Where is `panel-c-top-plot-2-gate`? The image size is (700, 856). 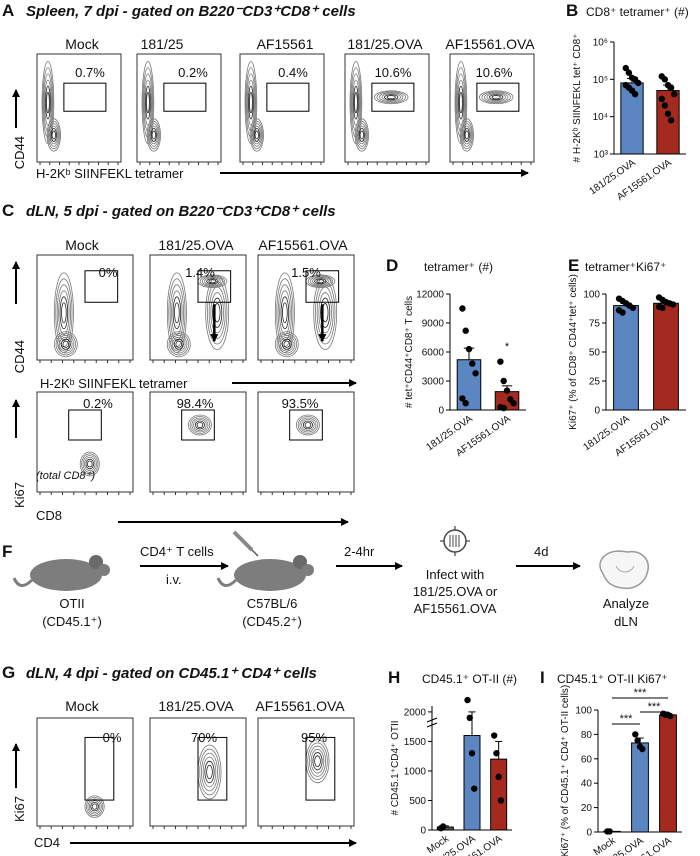
panel-c-top-plot-2-gate is located at coordinates (322, 286).